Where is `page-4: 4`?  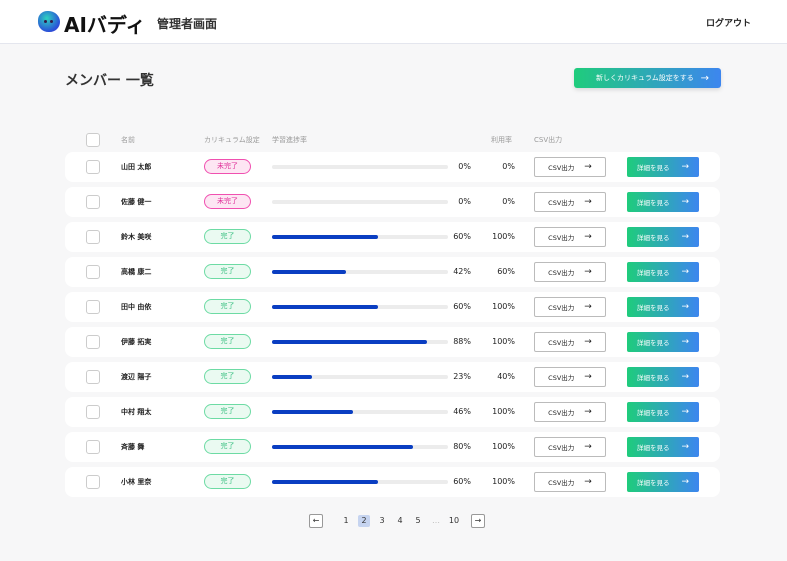
page-4: 4 is located at coordinates (400, 520).